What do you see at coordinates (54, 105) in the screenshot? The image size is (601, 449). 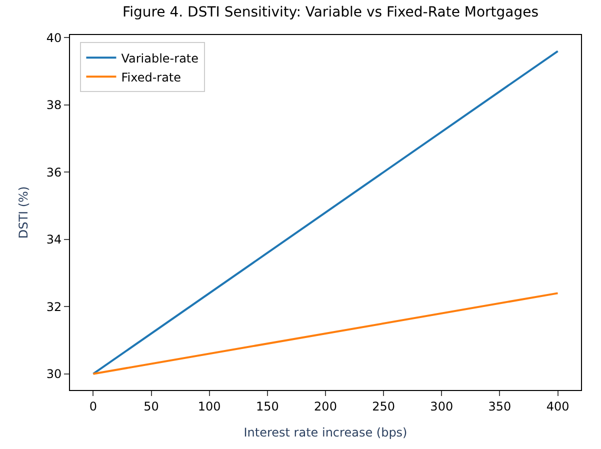 I see `y-tick-label: 38` at bounding box center [54, 105].